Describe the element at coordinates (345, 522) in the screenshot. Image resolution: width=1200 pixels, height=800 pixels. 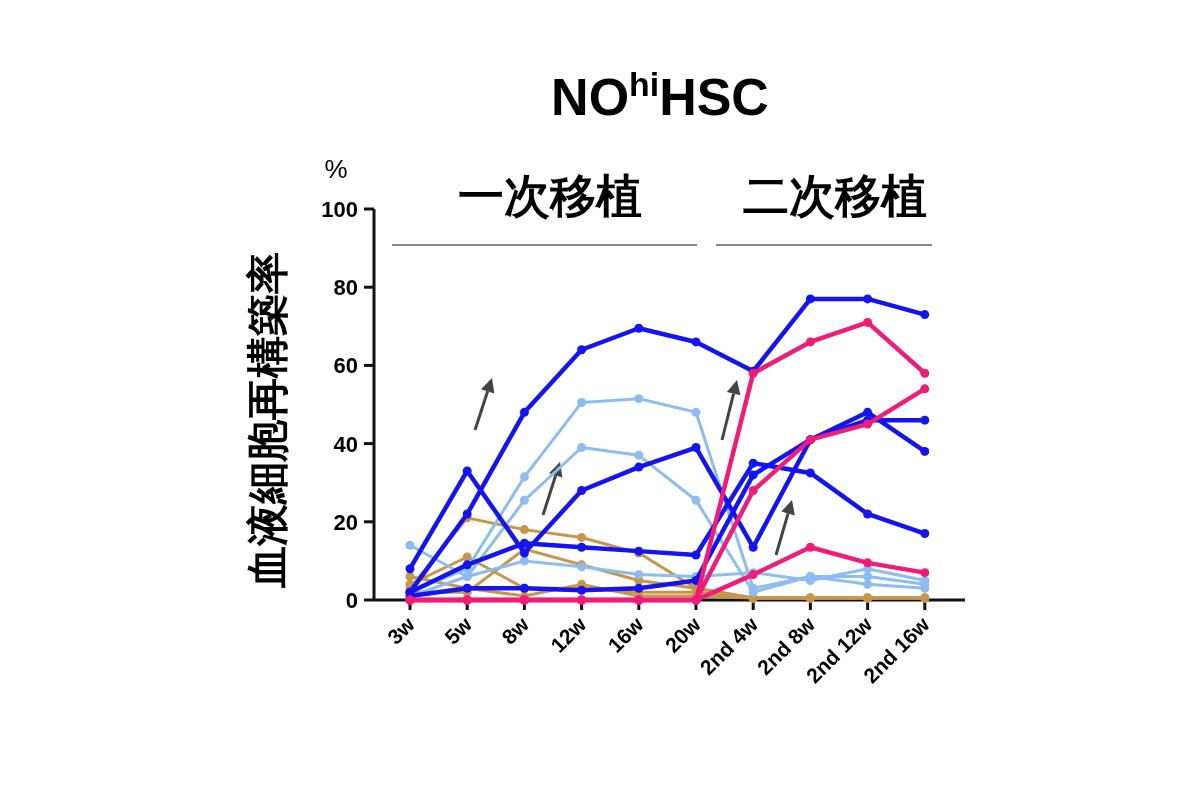
I see `y-tick-label: 20` at that location.